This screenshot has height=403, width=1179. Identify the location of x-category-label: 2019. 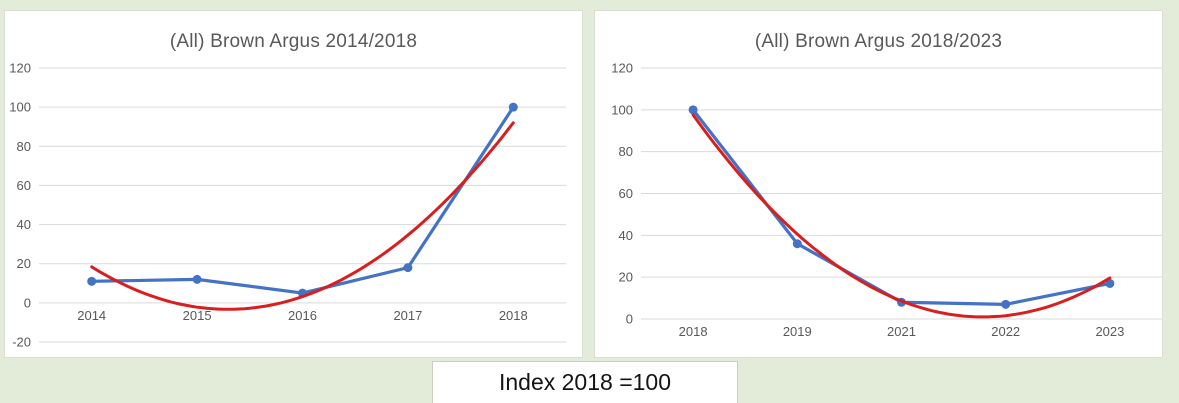
(797, 331).